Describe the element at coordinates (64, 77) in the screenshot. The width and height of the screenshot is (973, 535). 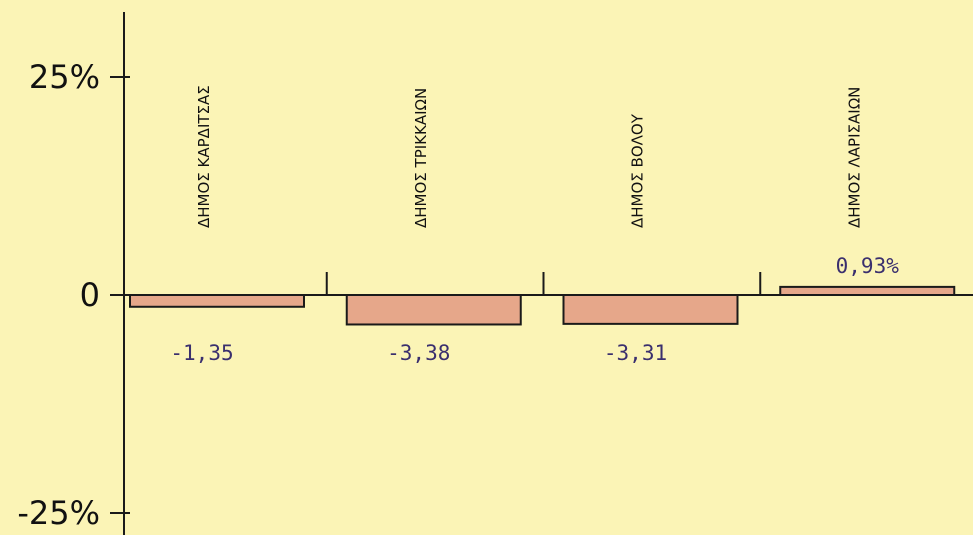
I see `y-tick-label: 25%` at that location.